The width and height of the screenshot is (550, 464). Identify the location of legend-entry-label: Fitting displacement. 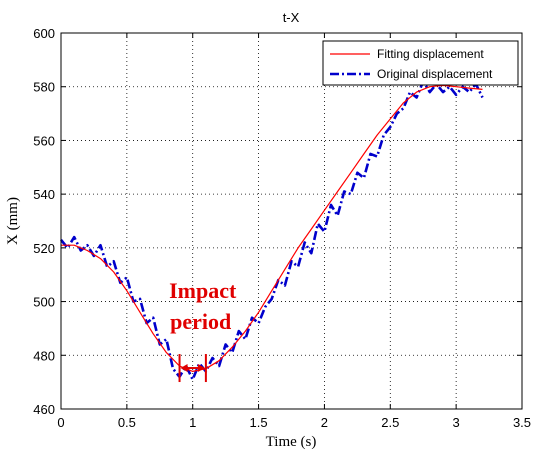
(430, 54).